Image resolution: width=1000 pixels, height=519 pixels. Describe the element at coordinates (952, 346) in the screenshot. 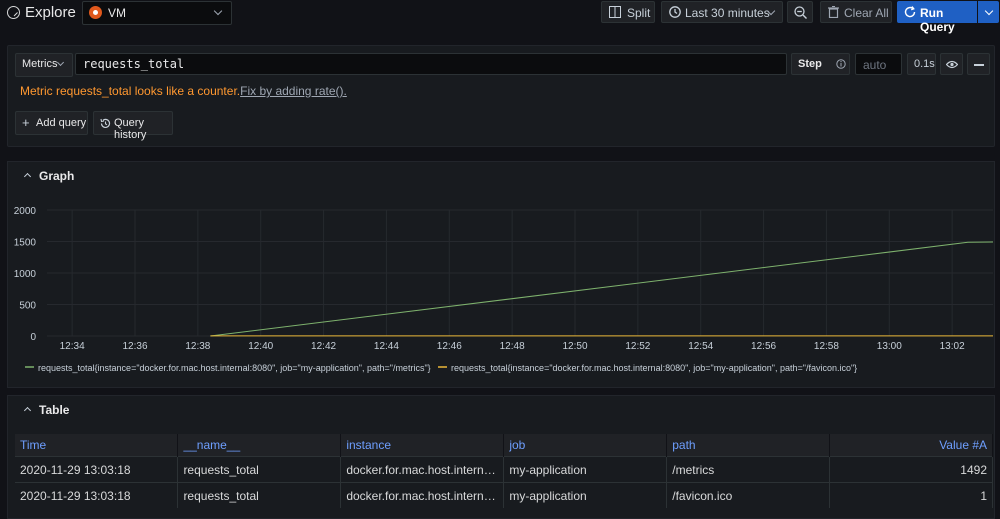

I see `x-tick-label: 13:02` at that location.